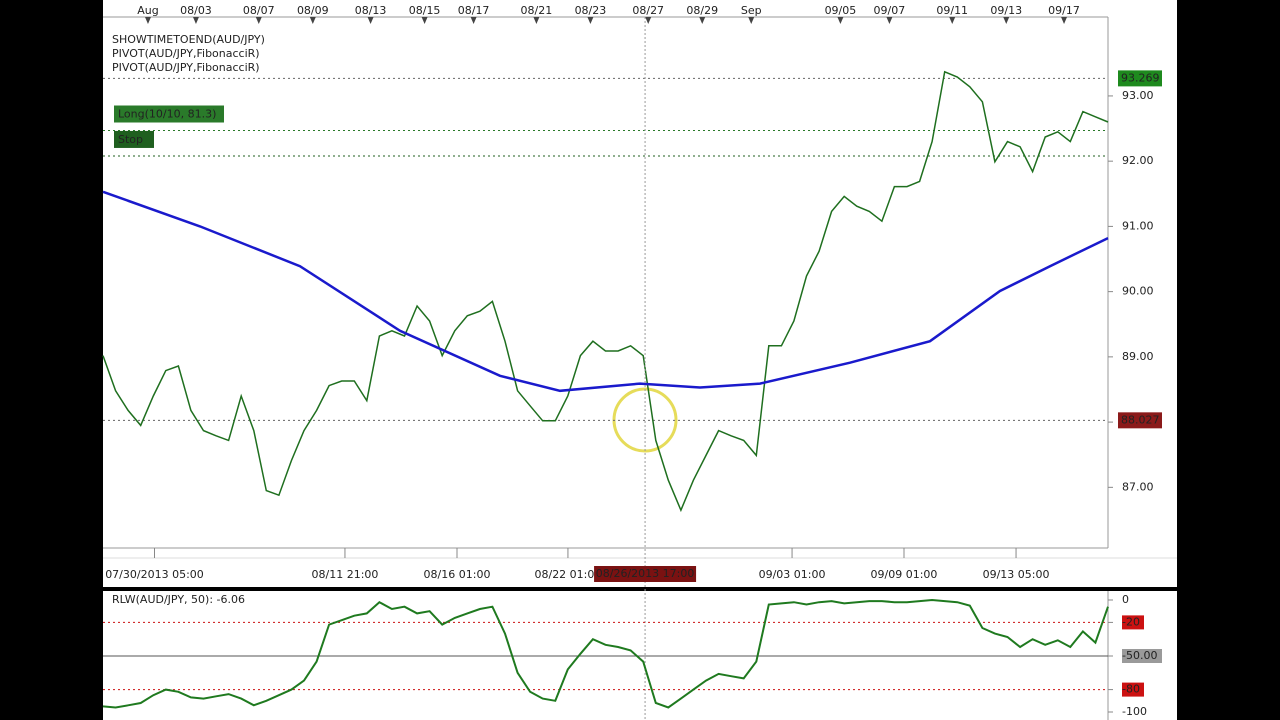  What do you see at coordinates (154, 574) in the screenshot?
I see `x-tick-label: 07/30/2013 05:00` at bounding box center [154, 574].